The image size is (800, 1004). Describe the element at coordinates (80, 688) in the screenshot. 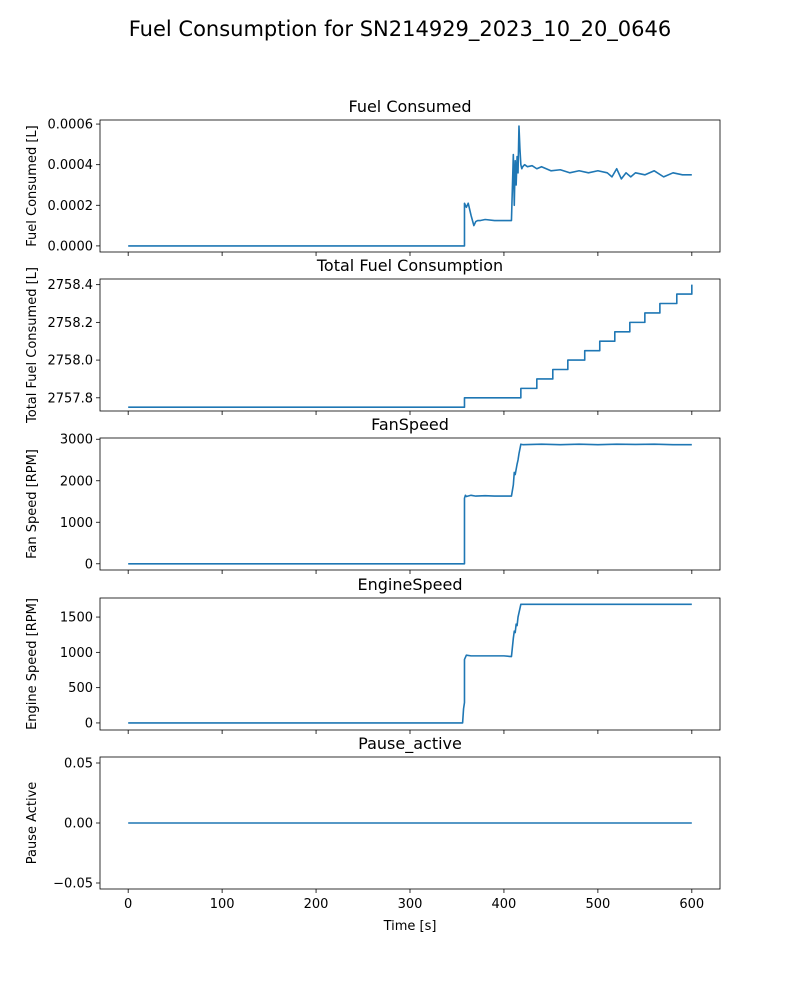

I see `y-tick-label: 500` at that location.